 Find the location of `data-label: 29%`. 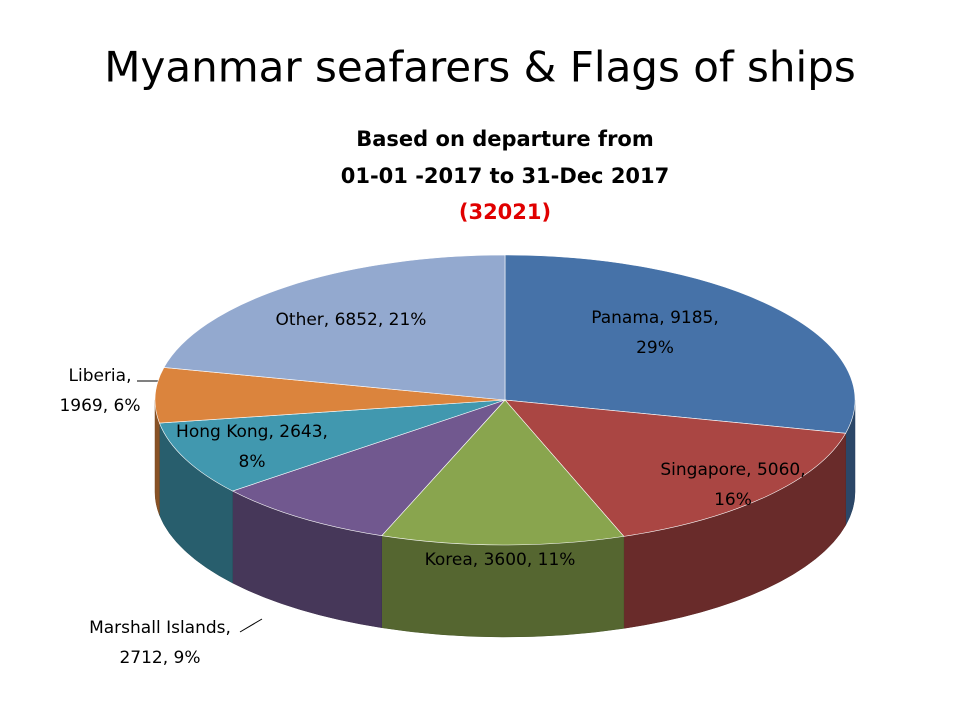

data-label: 29% is located at coordinates (655, 348).